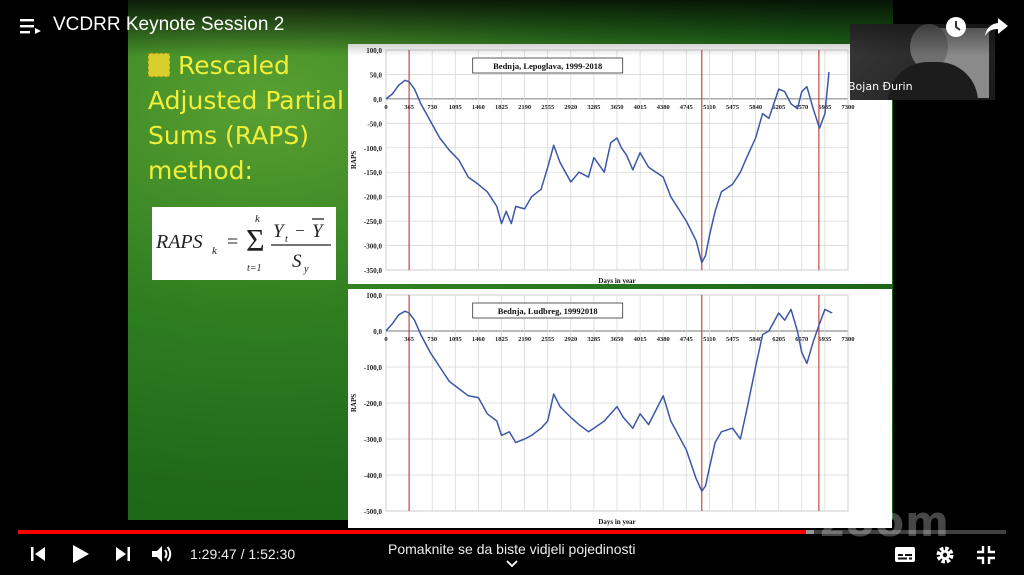 This screenshot has height=575, width=1024. I want to click on chart-title: Bednja, Ludbreg, 19992018, so click(548, 311).